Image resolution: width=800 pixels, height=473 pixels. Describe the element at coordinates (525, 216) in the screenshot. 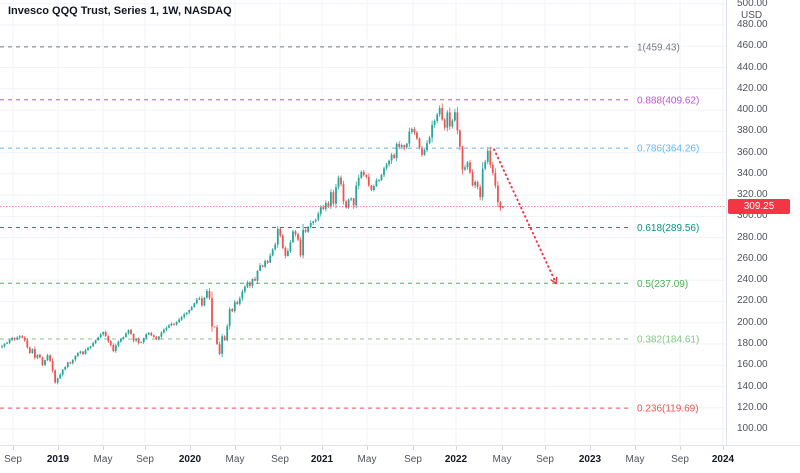

I see `projection-trend-arrow` at that location.